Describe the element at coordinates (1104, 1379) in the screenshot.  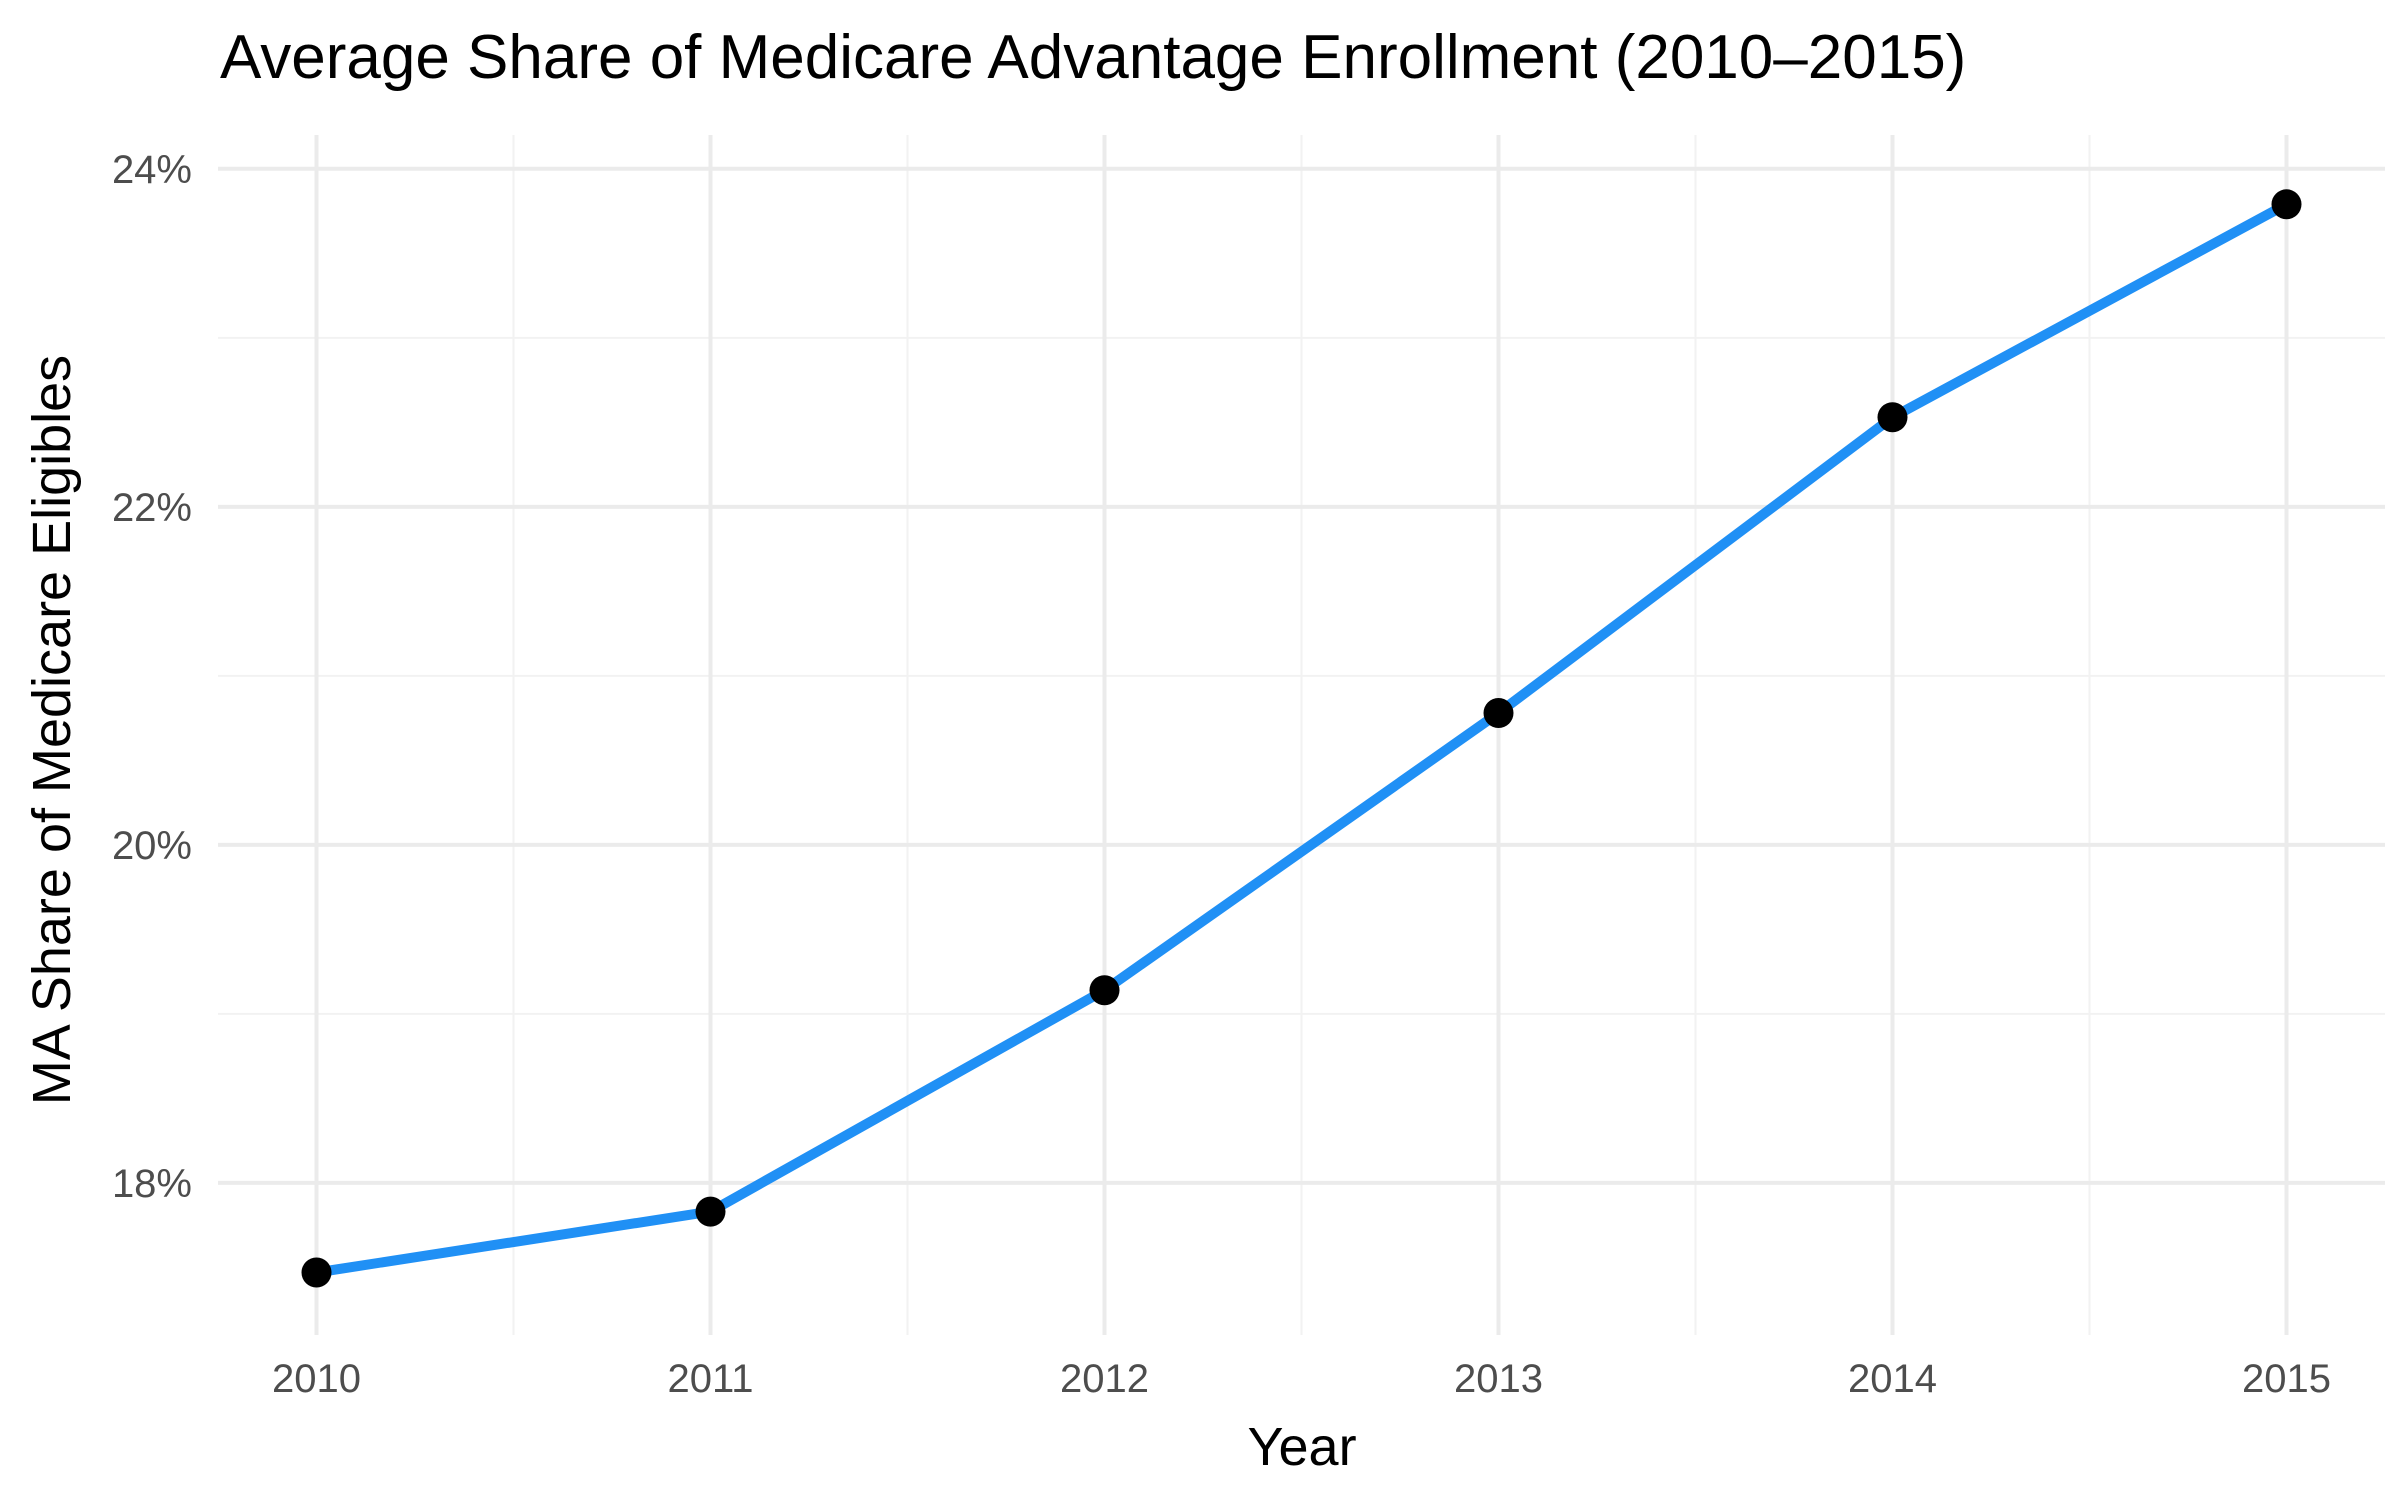
I see `x-tick-label: 2012` at that location.